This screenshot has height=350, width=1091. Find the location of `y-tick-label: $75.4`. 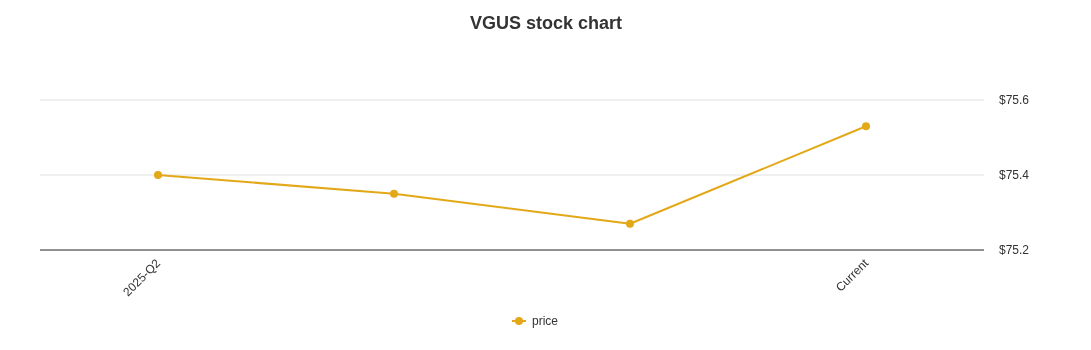

y-tick-label: $75.4 is located at coordinates (1014, 175).